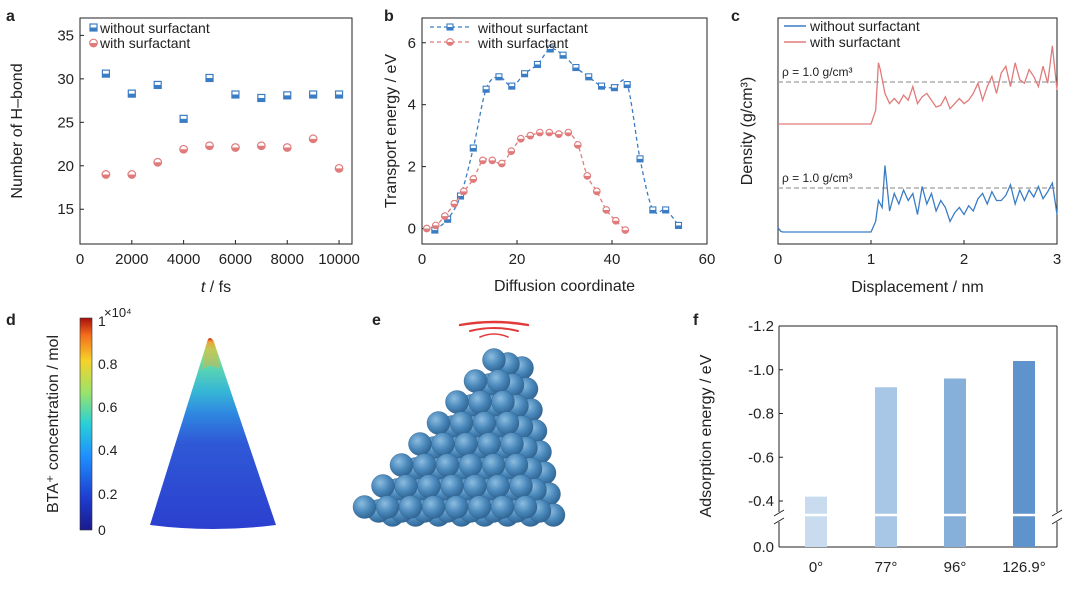 This screenshot has width=1080, height=595. I want to click on colorbar-tick-label: 0.8, so click(108, 364).